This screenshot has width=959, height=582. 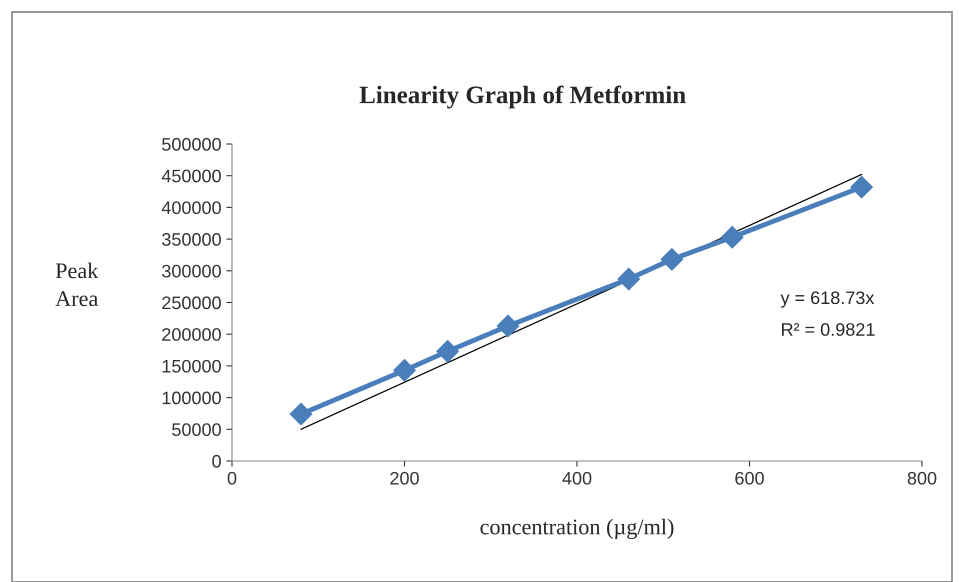 What do you see at coordinates (191, 239) in the screenshot?
I see `y-tick-label: 350000` at bounding box center [191, 239].